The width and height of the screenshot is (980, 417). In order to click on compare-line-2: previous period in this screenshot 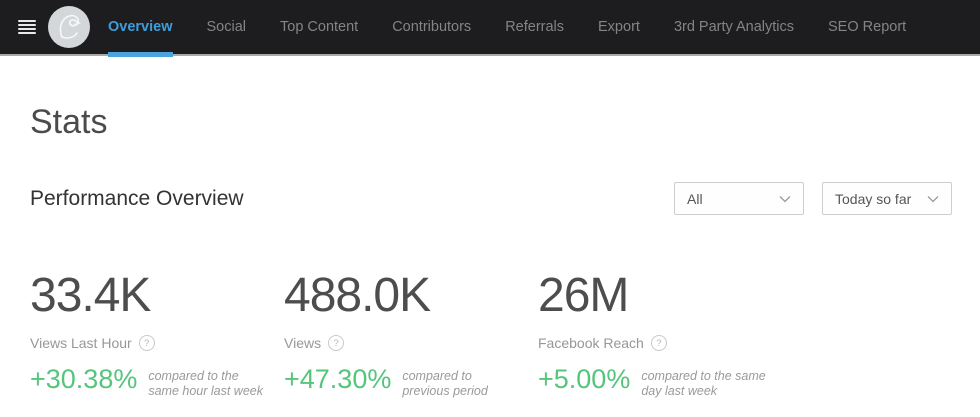, I will do `click(445, 391)`.